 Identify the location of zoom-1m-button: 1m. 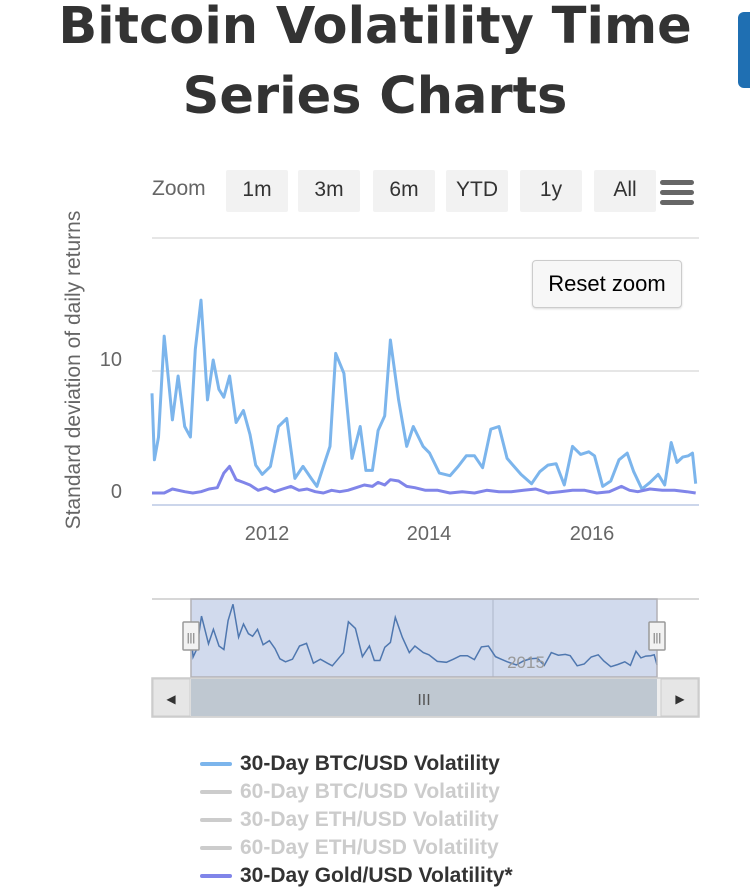
(257, 191).